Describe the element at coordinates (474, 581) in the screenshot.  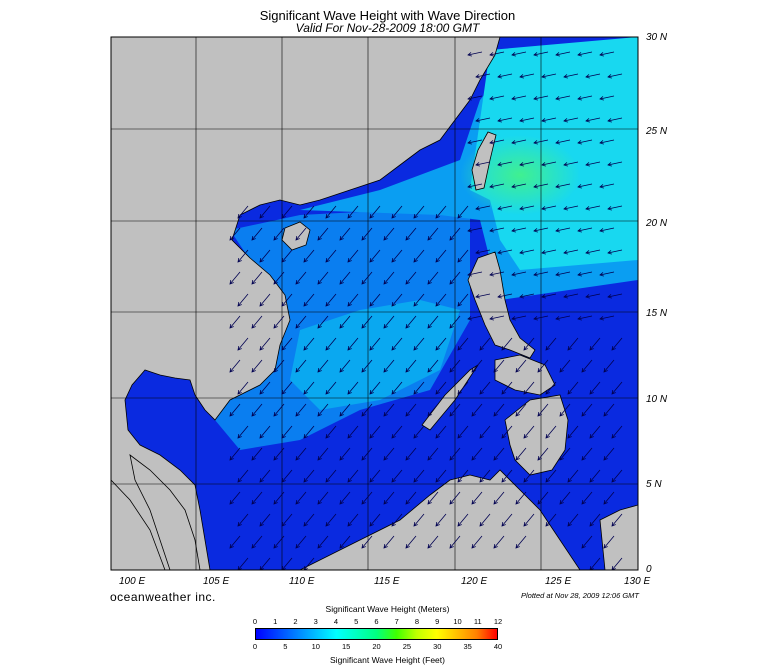
I see `lon-label-120e: 120 E` at that location.